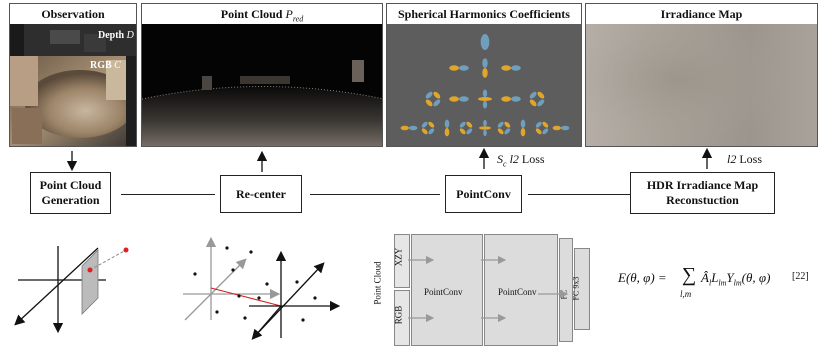  What do you see at coordinates (689, 275) in the screenshot?
I see `eq-sum: ∑` at bounding box center [689, 275].